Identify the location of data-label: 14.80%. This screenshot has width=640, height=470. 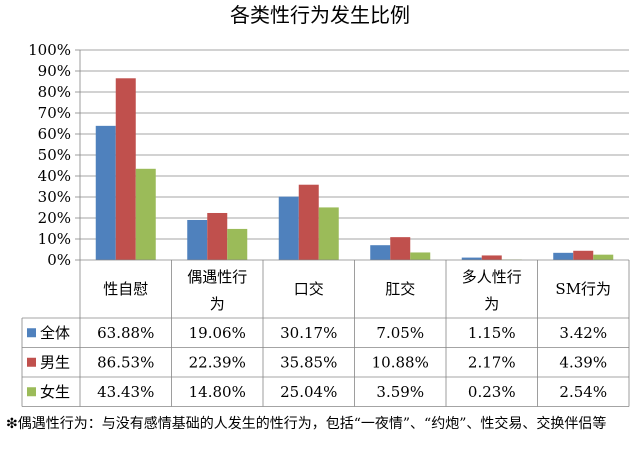
(217, 392).